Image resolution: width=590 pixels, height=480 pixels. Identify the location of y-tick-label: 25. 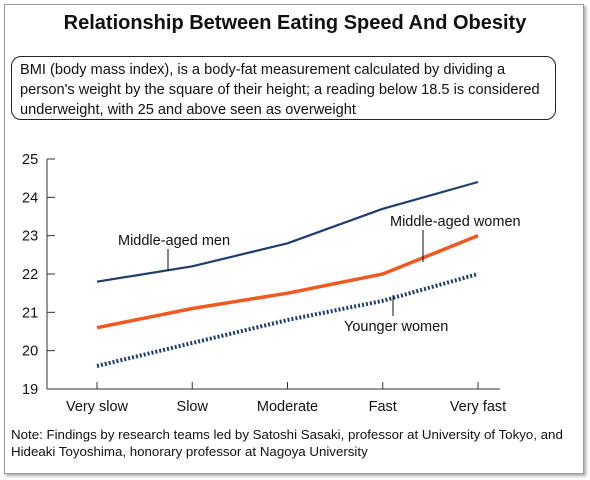
(30, 160).